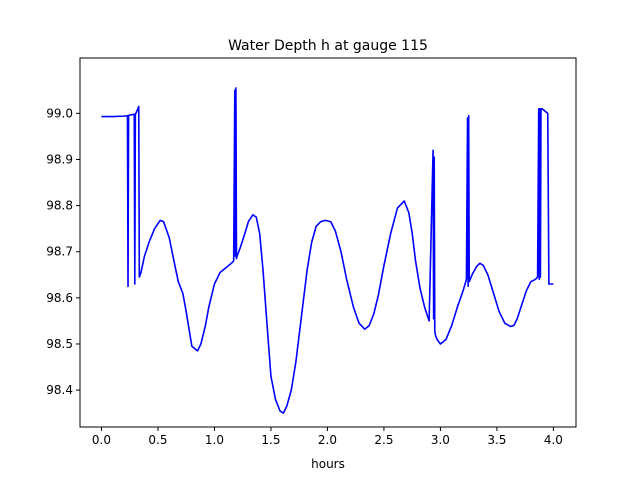  Describe the element at coordinates (59, 206) in the screenshot. I see `y-tick-label: 98.8` at that location.